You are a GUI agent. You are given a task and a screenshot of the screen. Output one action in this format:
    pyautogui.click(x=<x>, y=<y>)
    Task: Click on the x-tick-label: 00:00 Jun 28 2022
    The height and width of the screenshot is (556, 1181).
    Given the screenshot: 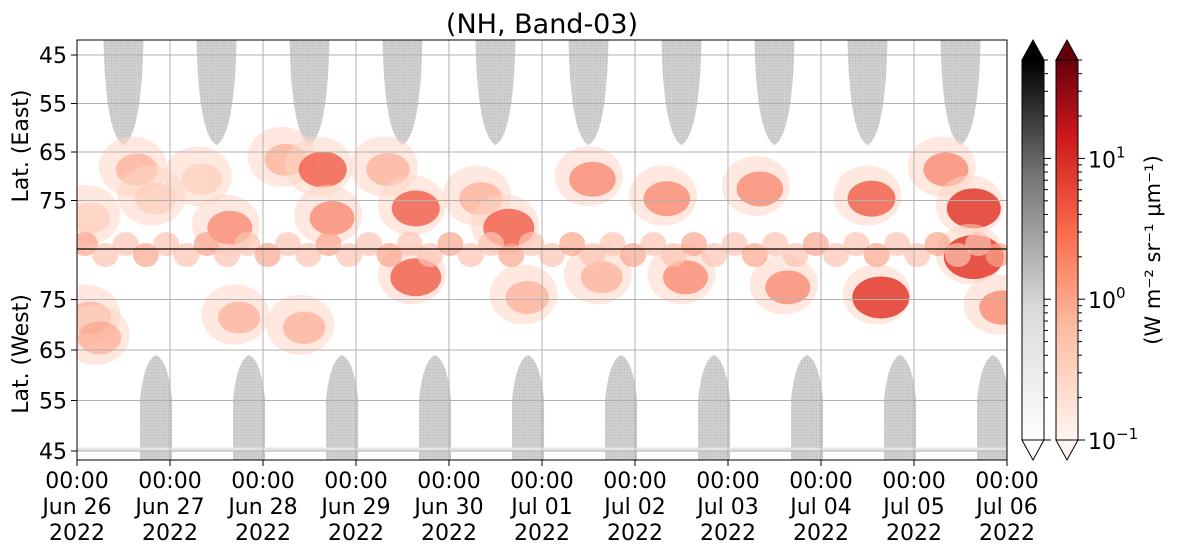 What is the action you would take?
    pyautogui.click(x=261, y=507)
    